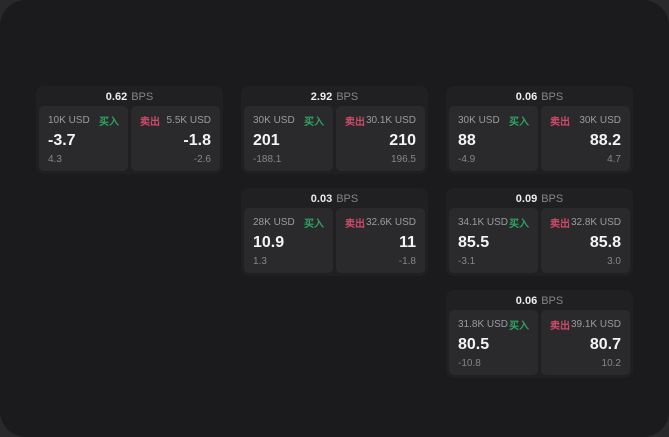 This screenshot has height=437, width=669. What do you see at coordinates (380, 138) in the screenshot?
I see `sell-quote-panel: 卖出 30.1K USD 210 196.5` at bounding box center [380, 138].